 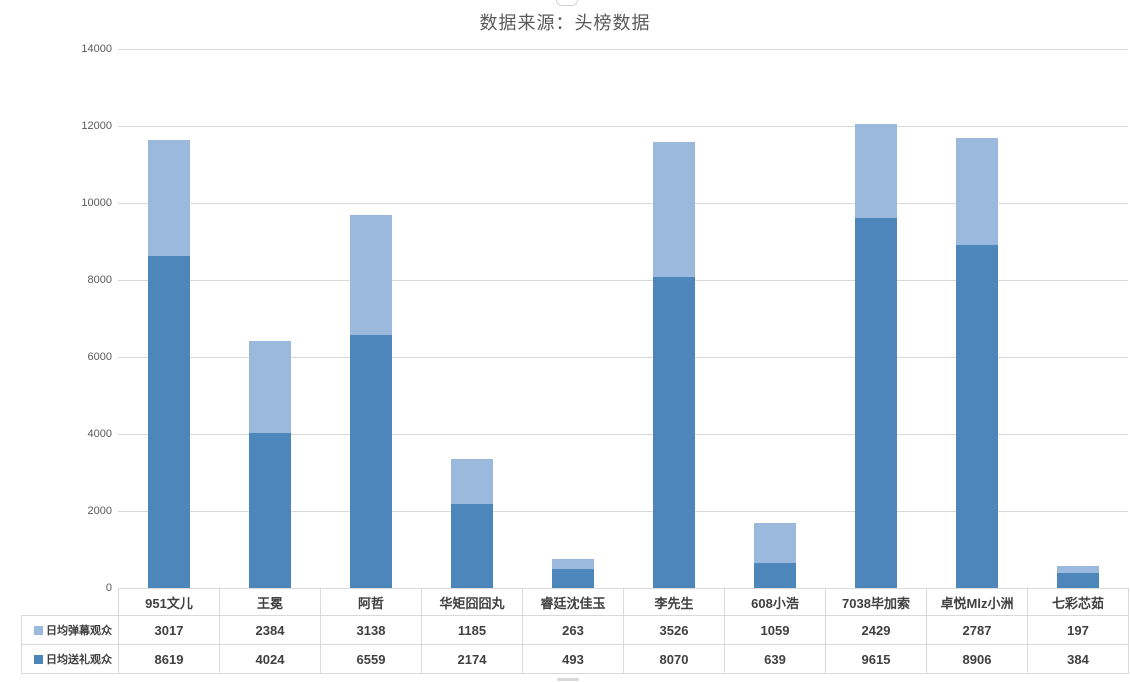 I want to click on value-cell: 6559, so click(x=371, y=659).